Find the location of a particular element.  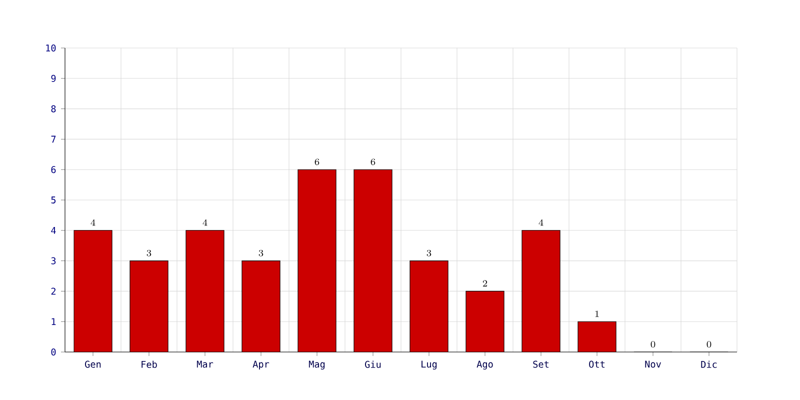

y-tick-label: 1 is located at coordinates (54, 322).